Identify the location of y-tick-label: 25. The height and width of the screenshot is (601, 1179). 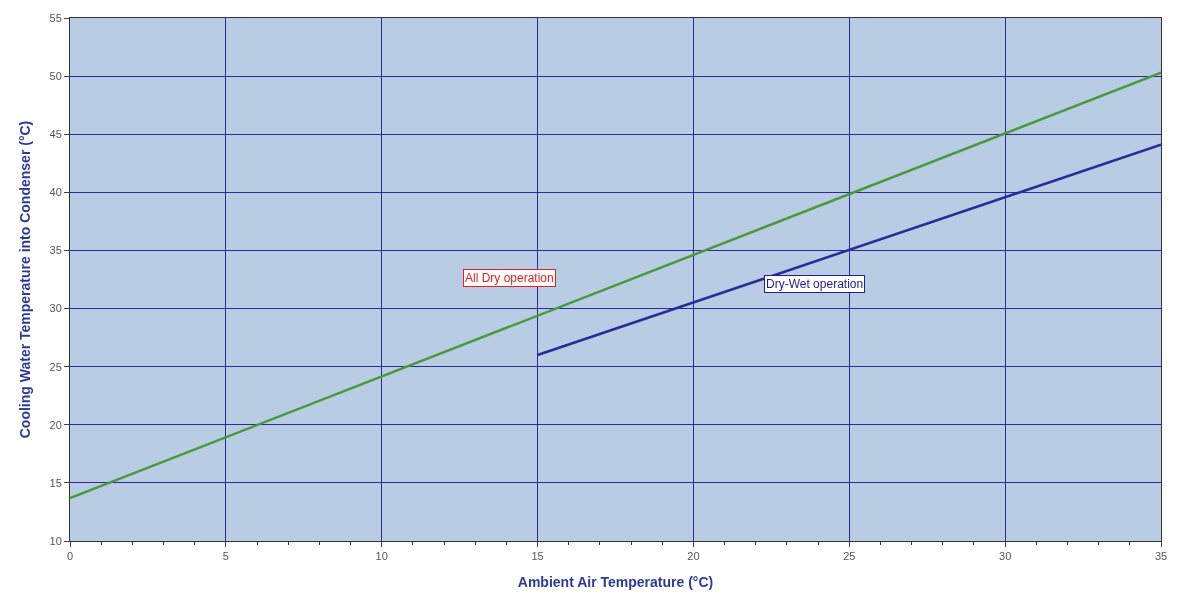
(55, 366).